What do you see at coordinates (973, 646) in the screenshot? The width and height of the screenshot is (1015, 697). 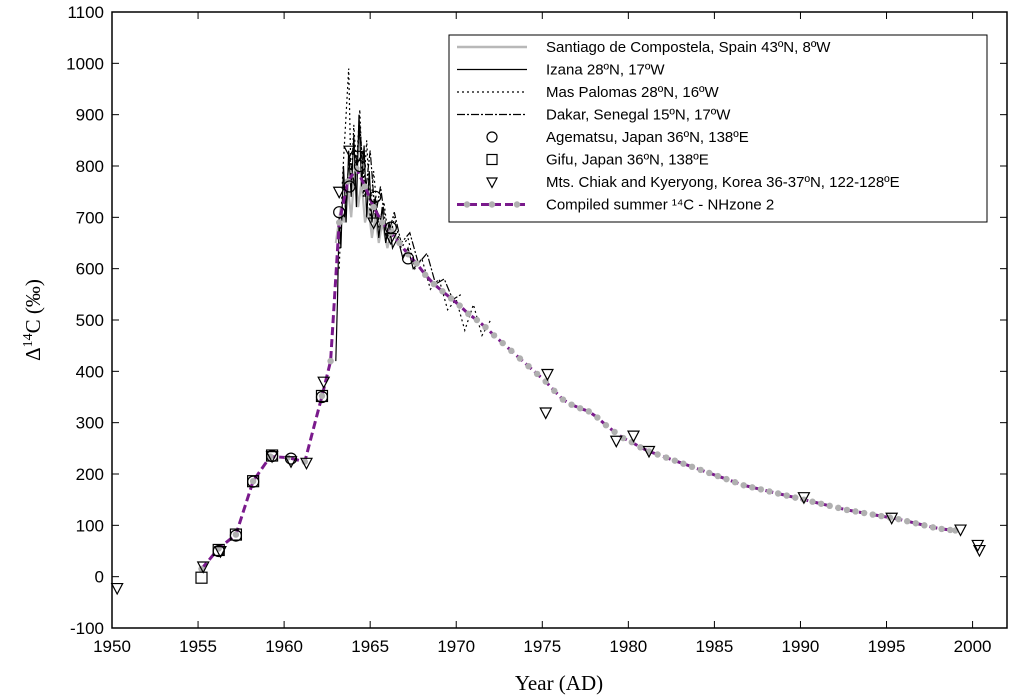 I see `x-tick-label: 2000` at bounding box center [973, 646].